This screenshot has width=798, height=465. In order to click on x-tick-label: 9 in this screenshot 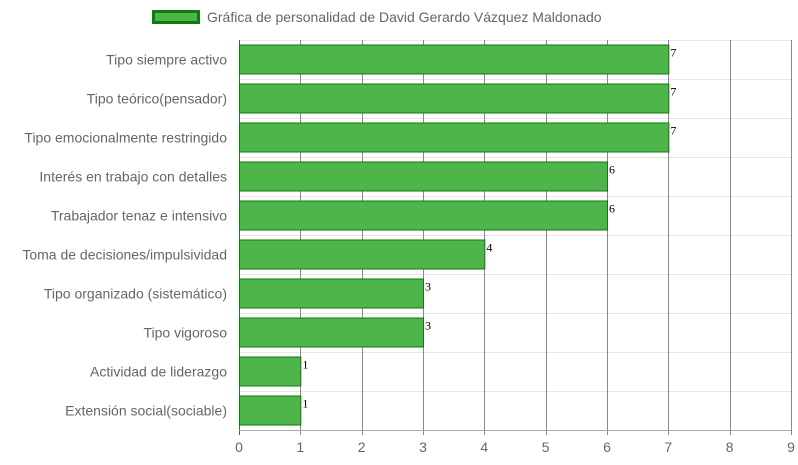, I will do `click(791, 447)`.